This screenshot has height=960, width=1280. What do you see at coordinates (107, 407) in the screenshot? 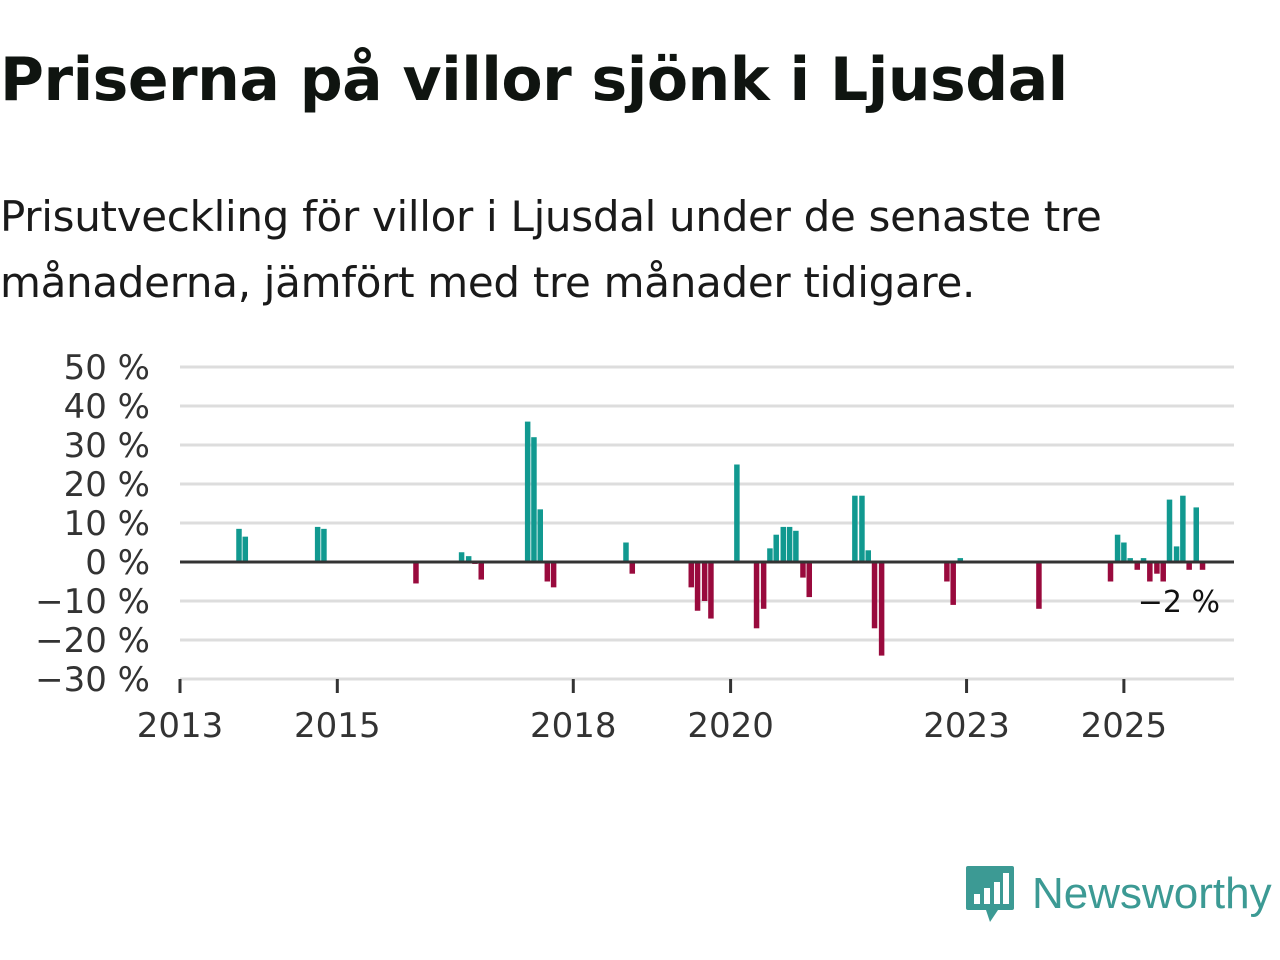
I see `y-tick-label: 40 %` at bounding box center [107, 407].